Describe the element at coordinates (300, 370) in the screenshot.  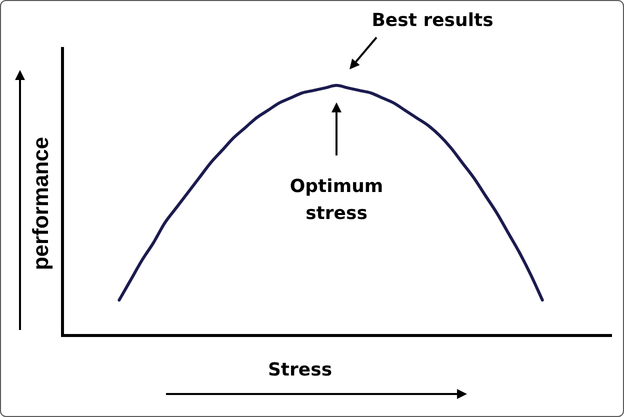
I see `x-axis-title: Stress` at that location.